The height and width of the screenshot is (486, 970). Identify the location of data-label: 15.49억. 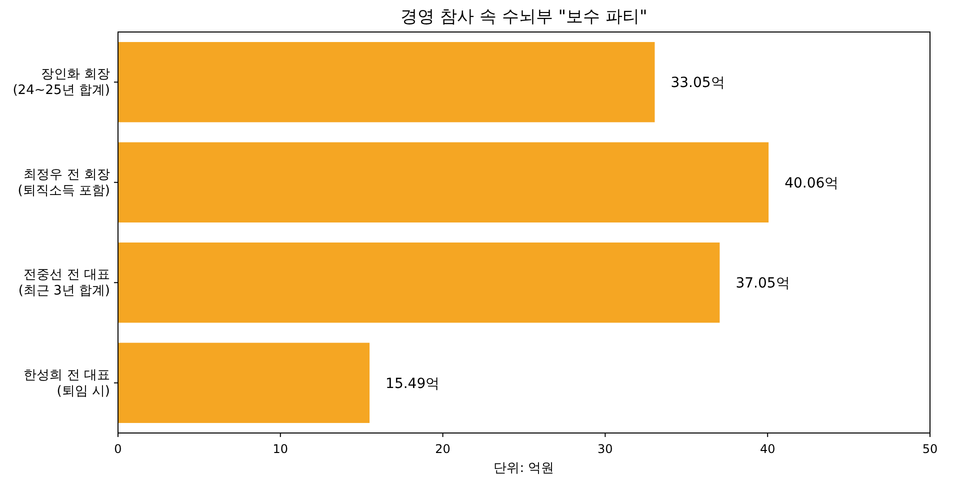
(413, 384).